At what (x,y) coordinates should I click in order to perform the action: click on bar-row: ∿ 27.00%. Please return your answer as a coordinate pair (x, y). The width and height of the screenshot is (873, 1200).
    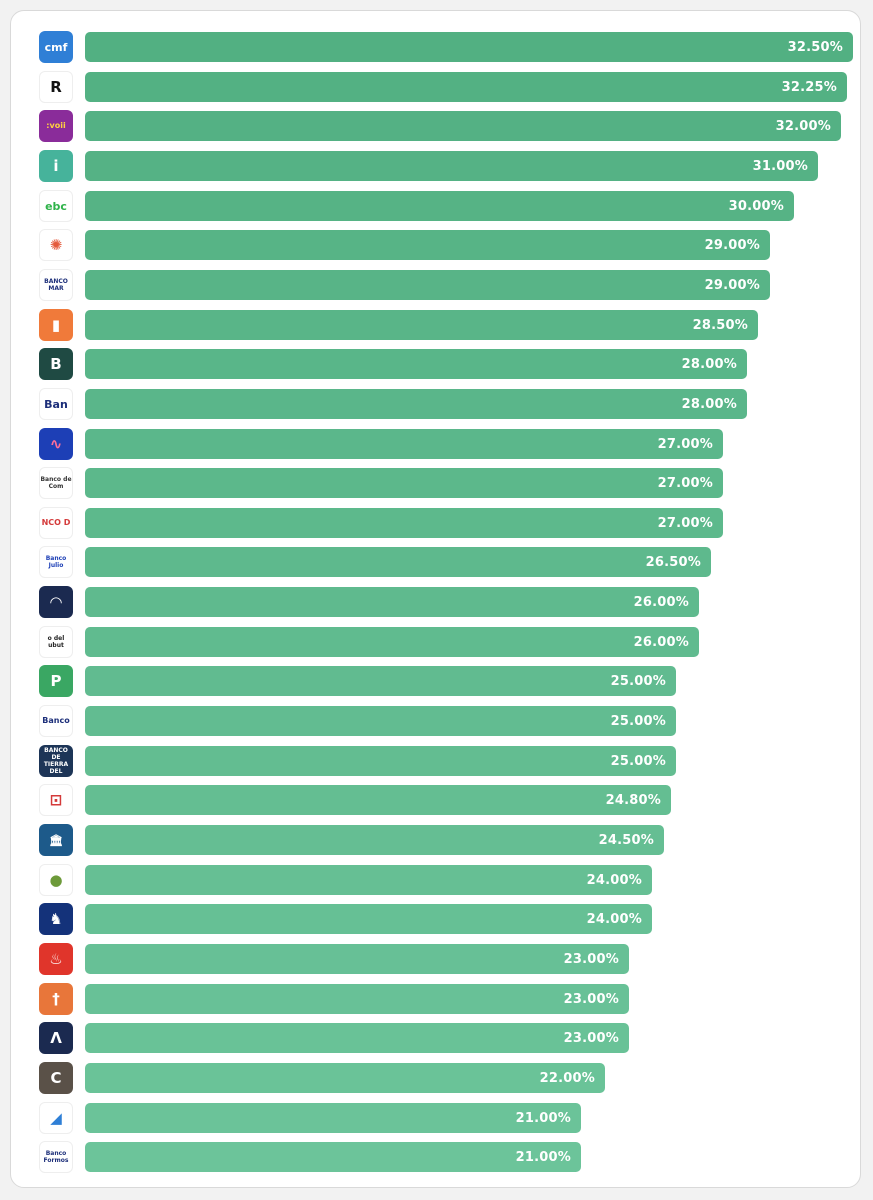
    Looking at the image, I should click on (449, 444).